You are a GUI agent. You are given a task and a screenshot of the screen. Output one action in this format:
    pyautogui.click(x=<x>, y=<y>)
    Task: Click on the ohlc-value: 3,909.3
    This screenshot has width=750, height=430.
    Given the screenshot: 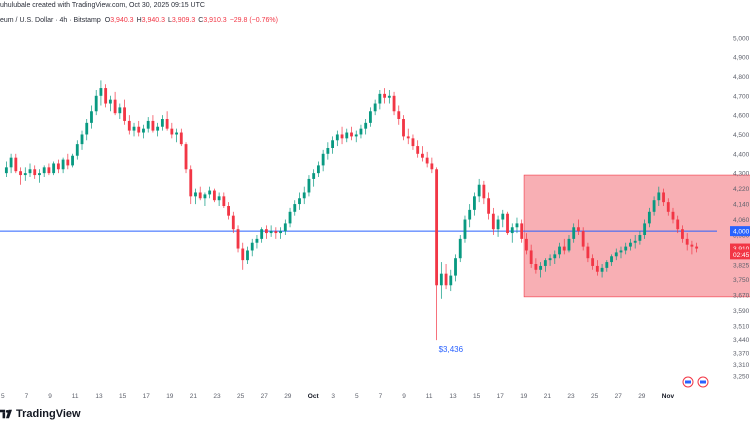 What is the action you would take?
    pyautogui.click(x=183, y=20)
    